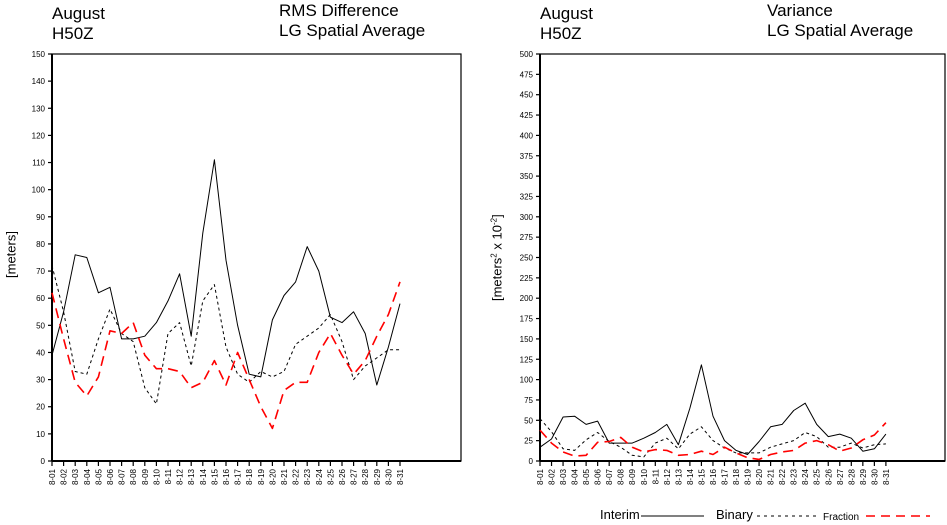 Image resolution: width=947 pixels, height=525 pixels. What do you see at coordinates (800, 10) in the screenshot?
I see `right-chart-title-metric: Variance` at bounding box center [800, 10].